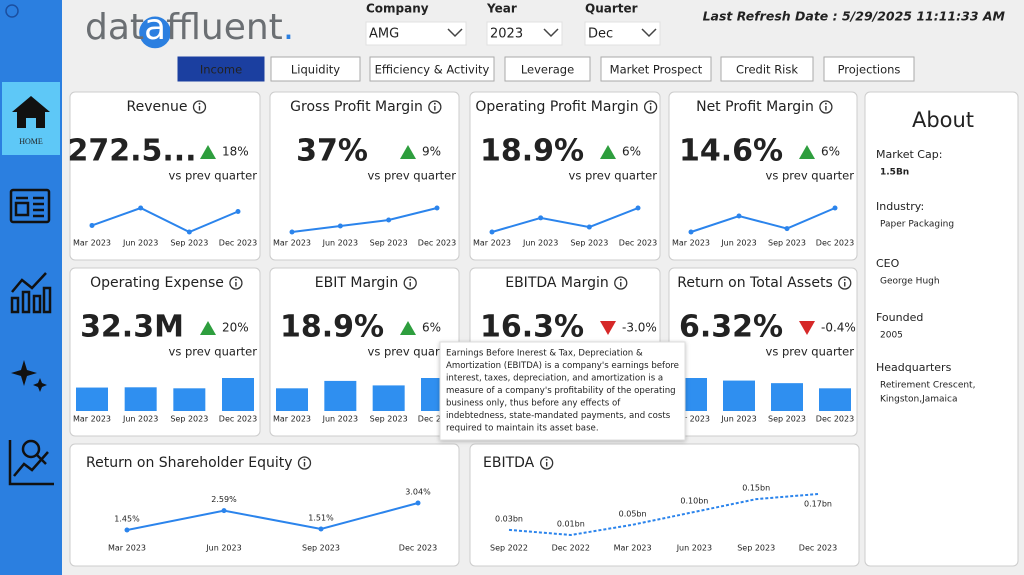 The width and height of the screenshot is (1024, 575). What do you see at coordinates (830, 152) in the screenshot?
I see `kpi-change: 6%` at bounding box center [830, 152].